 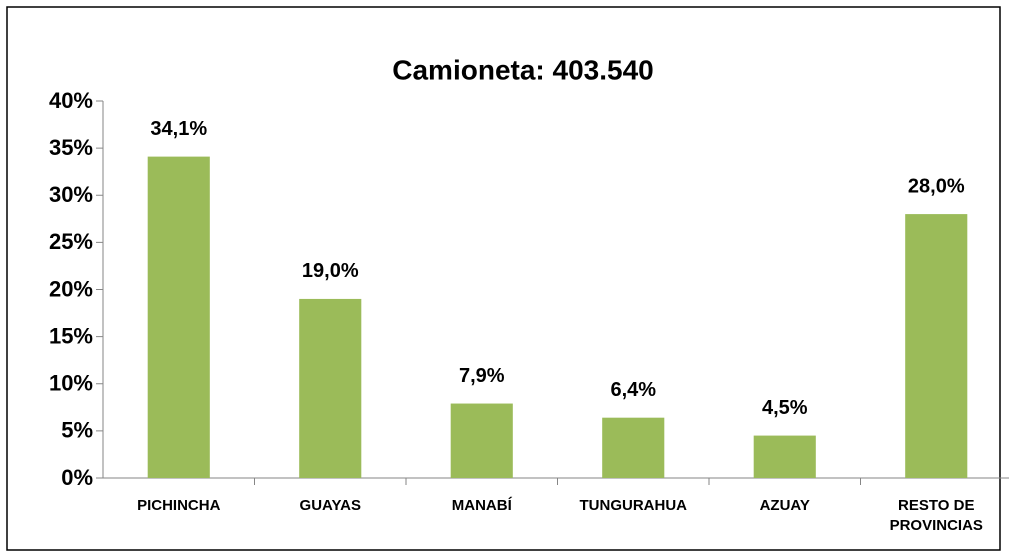 What do you see at coordinates (936, 186) in the screenshot?
I see `data-label: 28,0%` at bounding box center [936, 186].